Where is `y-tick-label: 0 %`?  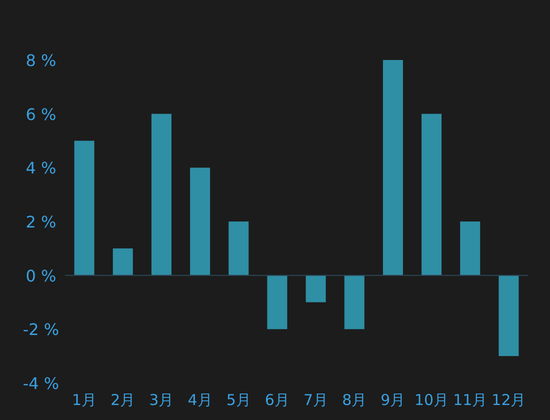
y-tick-label: 0 % is located at coordinates (41, 276).